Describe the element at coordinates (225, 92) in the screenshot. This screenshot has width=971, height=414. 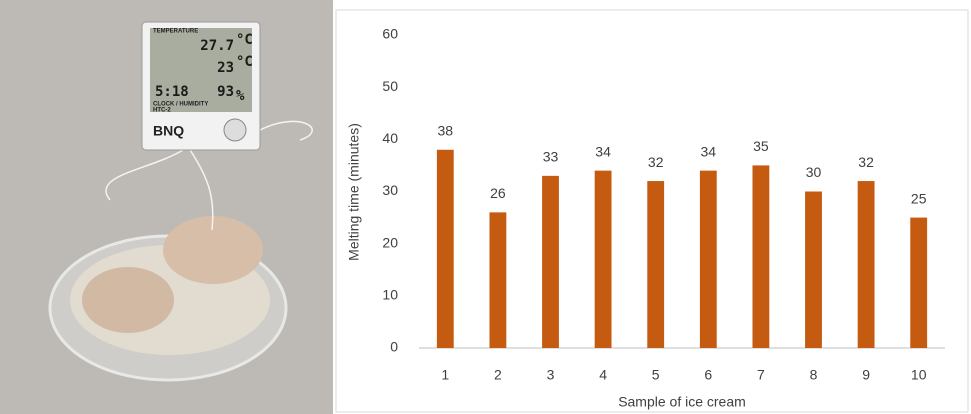
I see `lcd-humidity: 93` at that location.